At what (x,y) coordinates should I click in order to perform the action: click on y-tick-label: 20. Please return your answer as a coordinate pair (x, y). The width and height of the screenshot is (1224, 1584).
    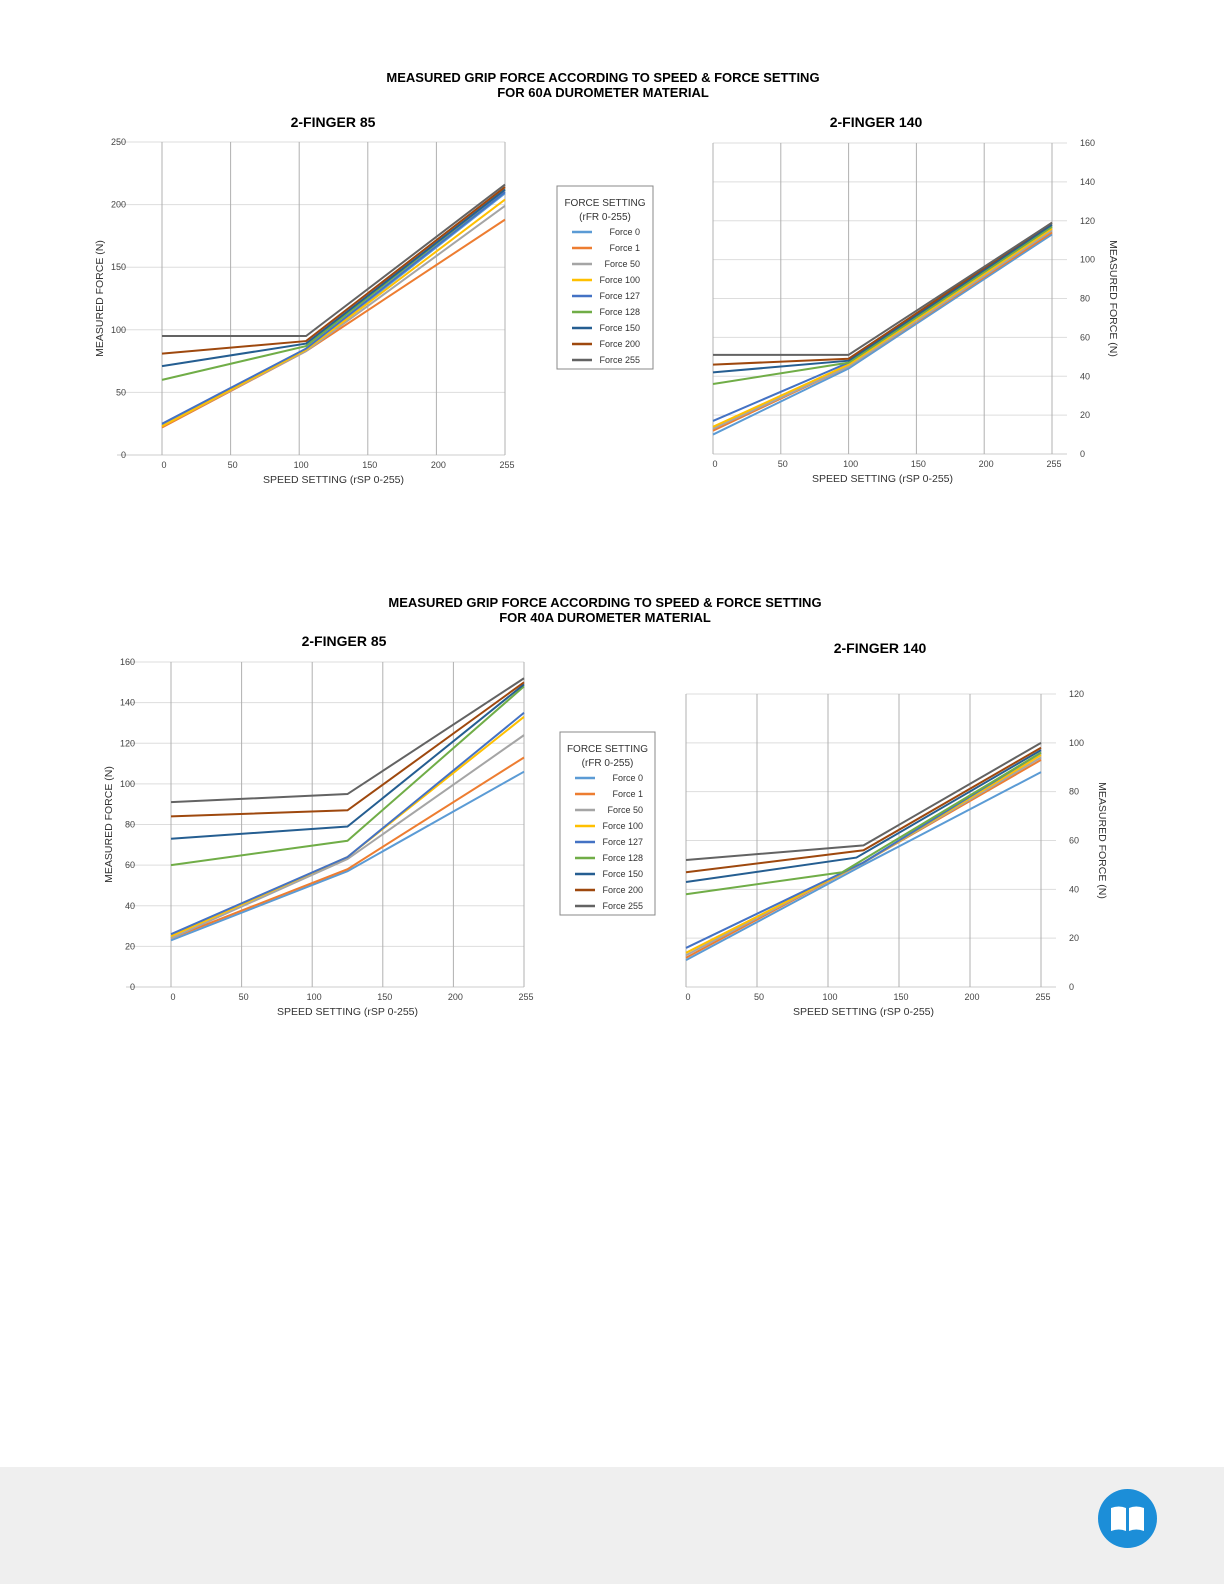
    Looking at the image, I should click on (1085, 415).